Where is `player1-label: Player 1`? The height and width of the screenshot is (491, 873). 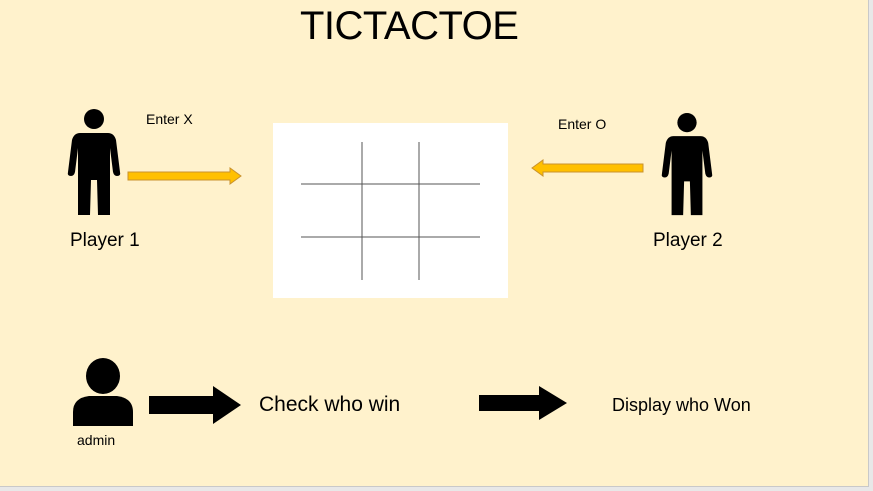 player1-label: Player 1 is located at coordinates (105, 240).